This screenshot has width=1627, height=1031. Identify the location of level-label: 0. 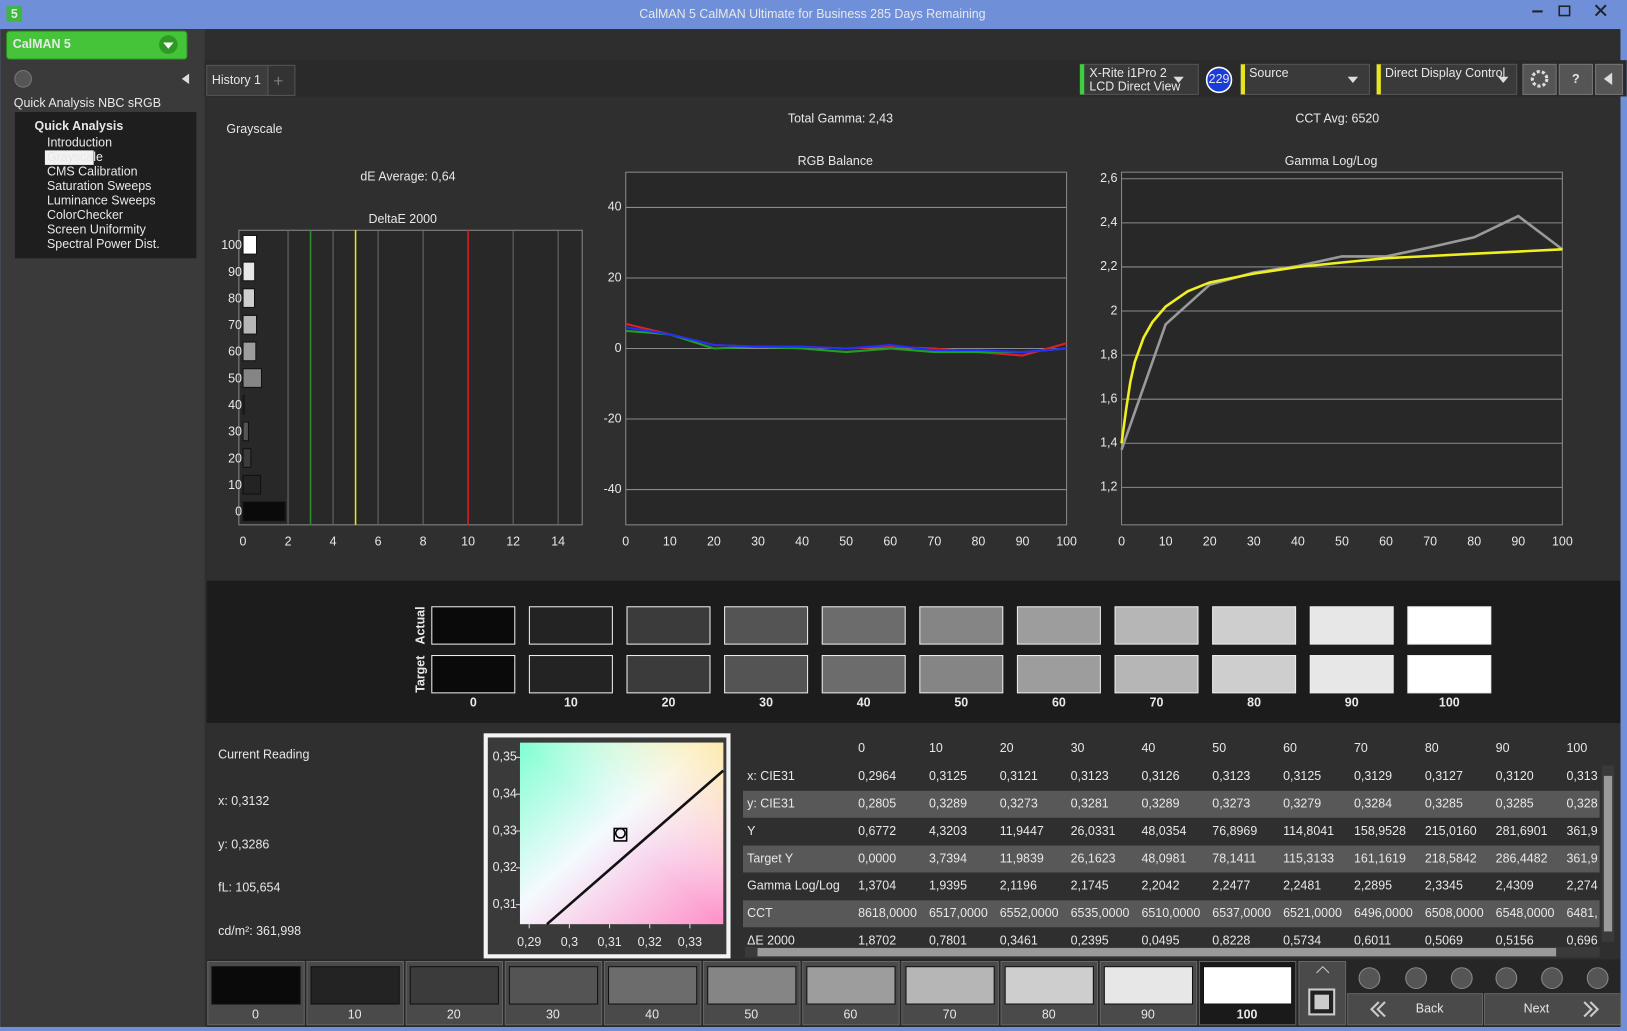
(255, 1015).